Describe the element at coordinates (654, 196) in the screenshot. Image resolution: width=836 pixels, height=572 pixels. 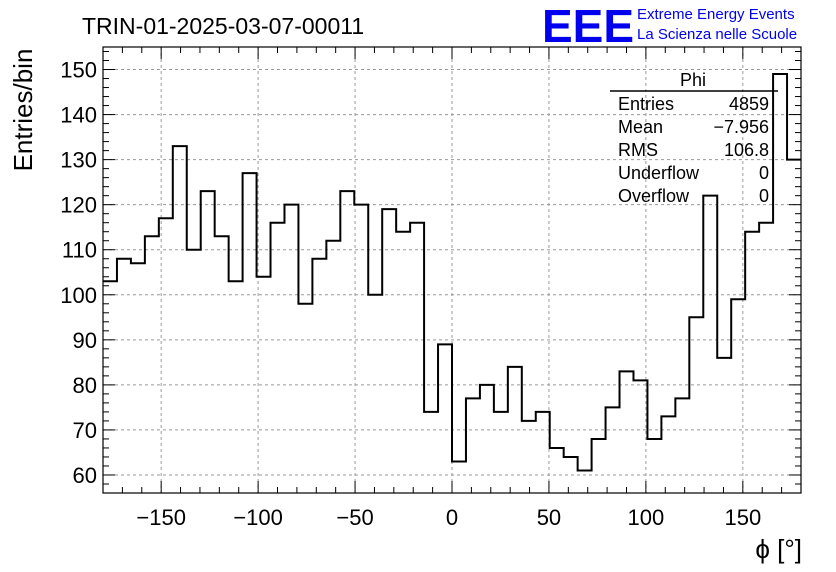
I see `stats-label: Overflow` at that location.